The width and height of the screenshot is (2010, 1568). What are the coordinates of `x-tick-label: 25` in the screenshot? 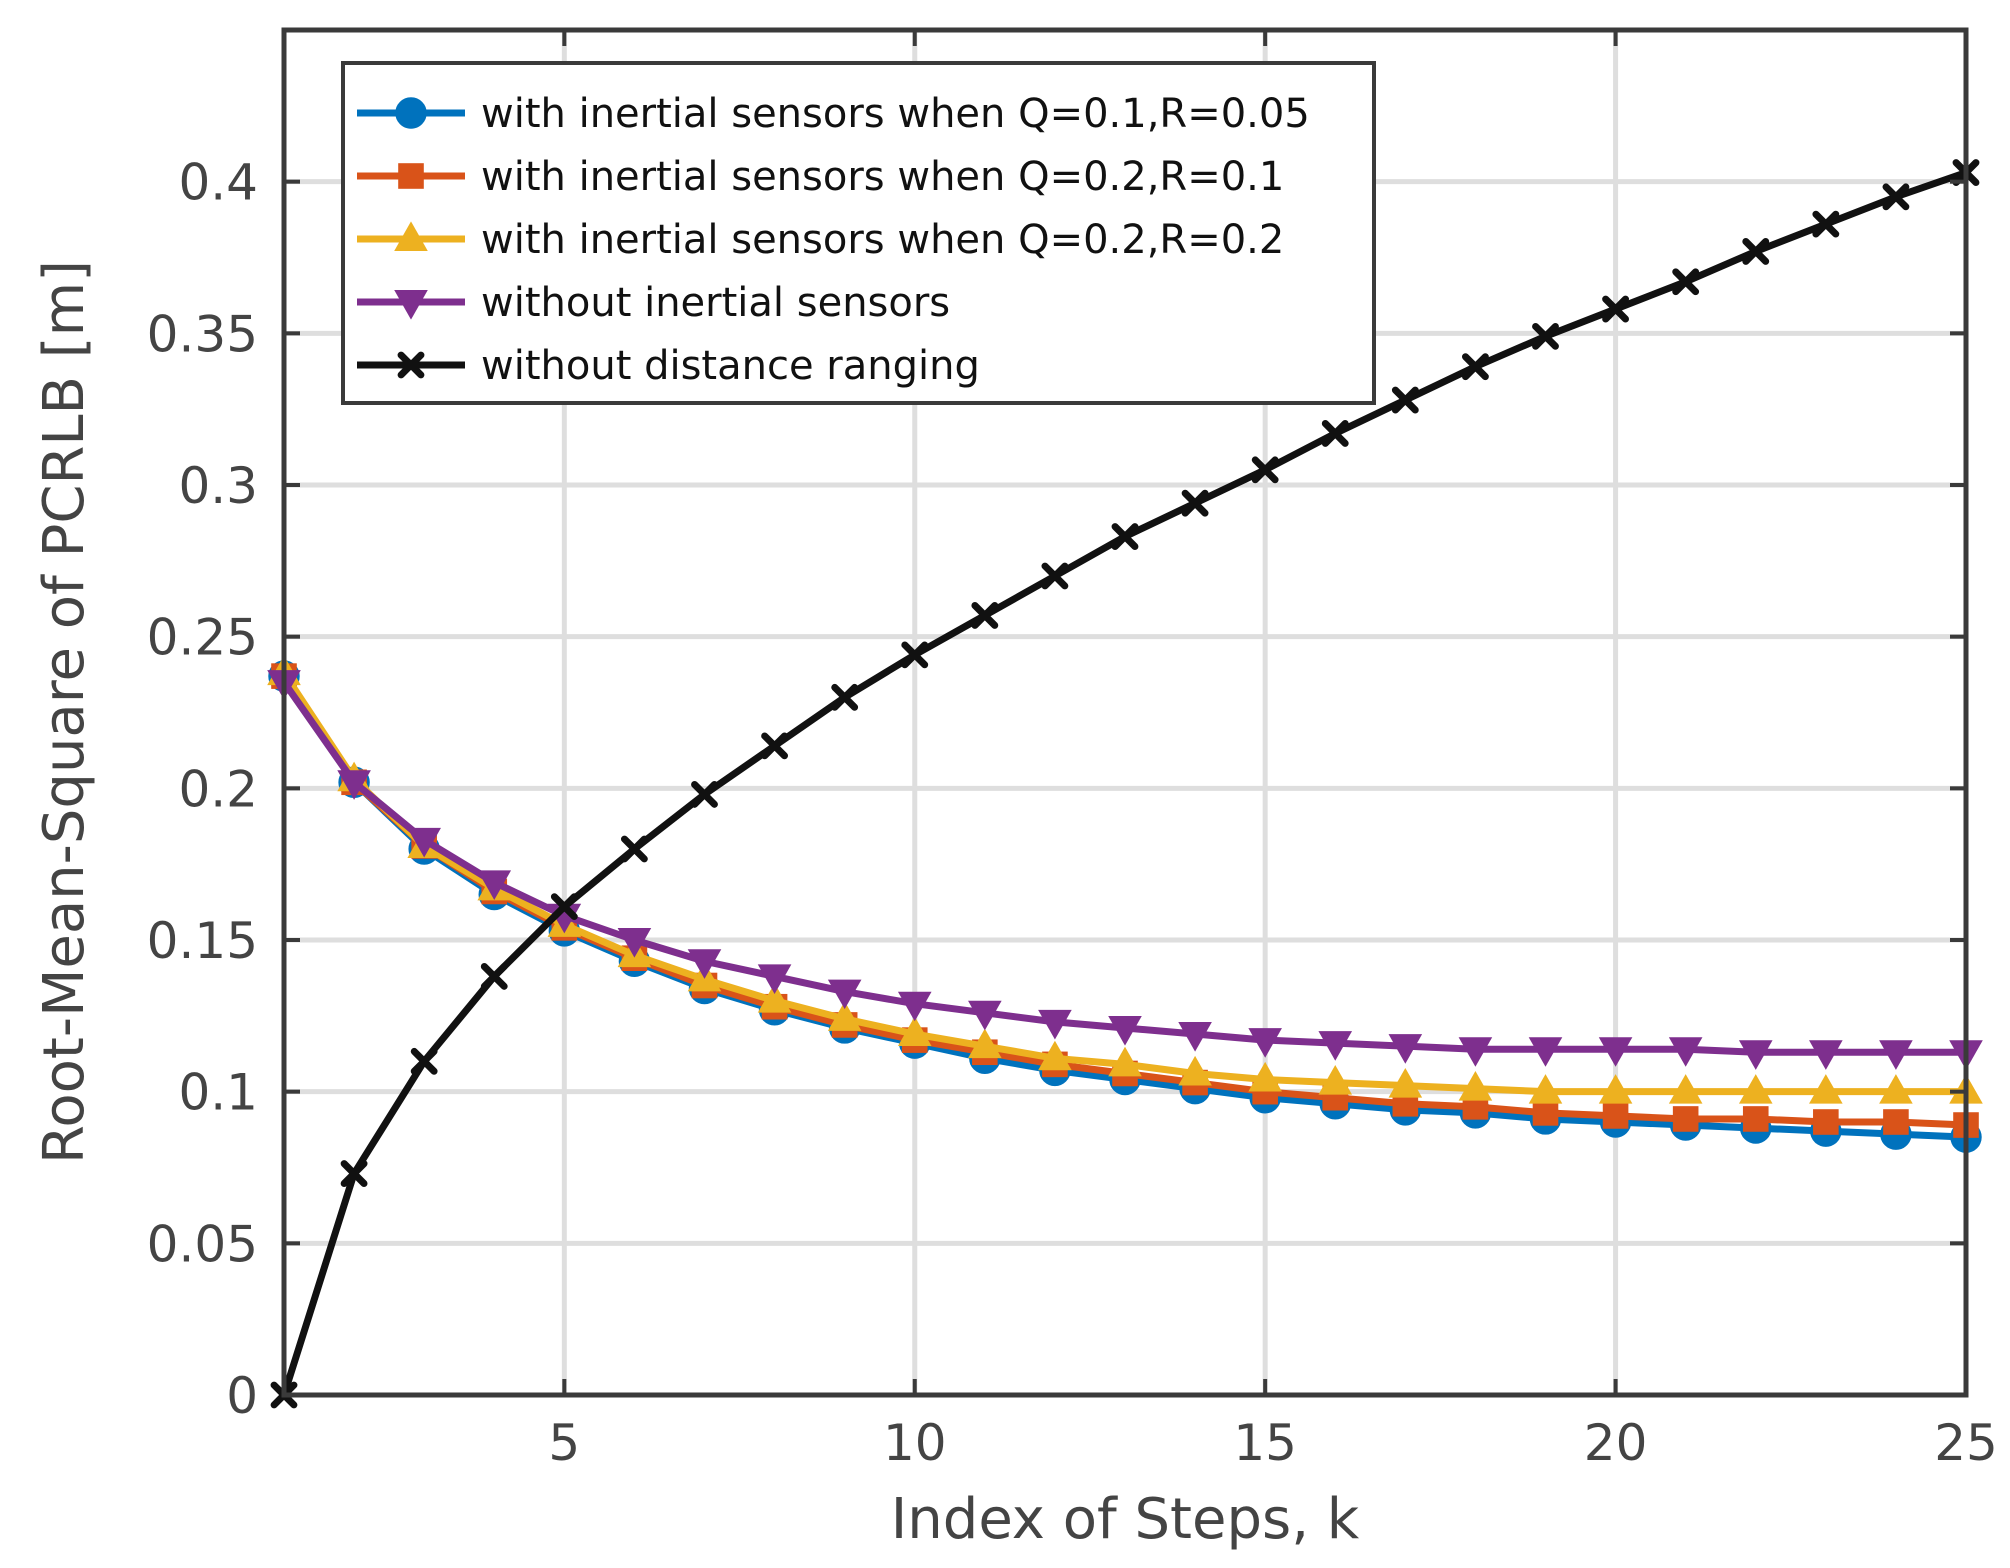 It's located at (1966, 1443).